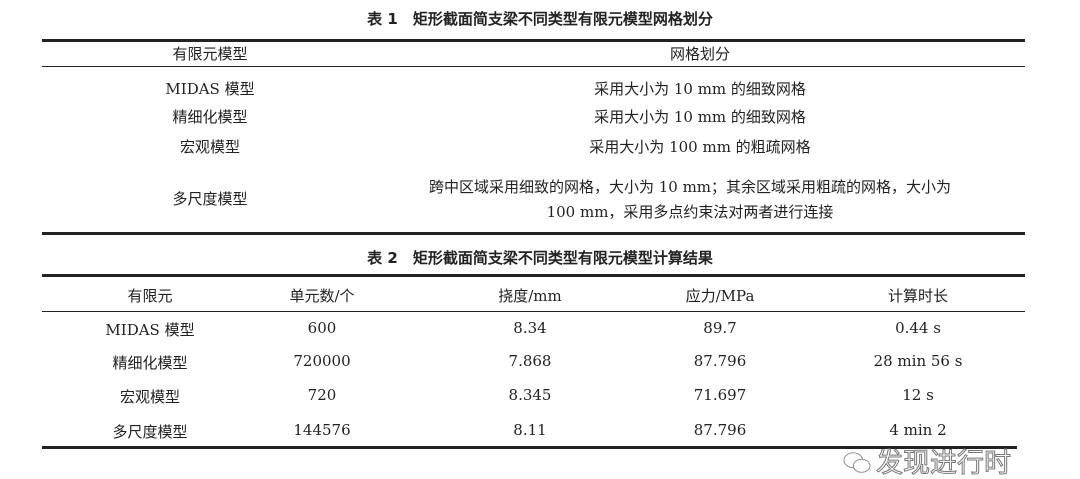  What do you see at coordinates (918, 296) in the screenshot?
I see `table-header: 计算时长` at bounding box center [918, 296].